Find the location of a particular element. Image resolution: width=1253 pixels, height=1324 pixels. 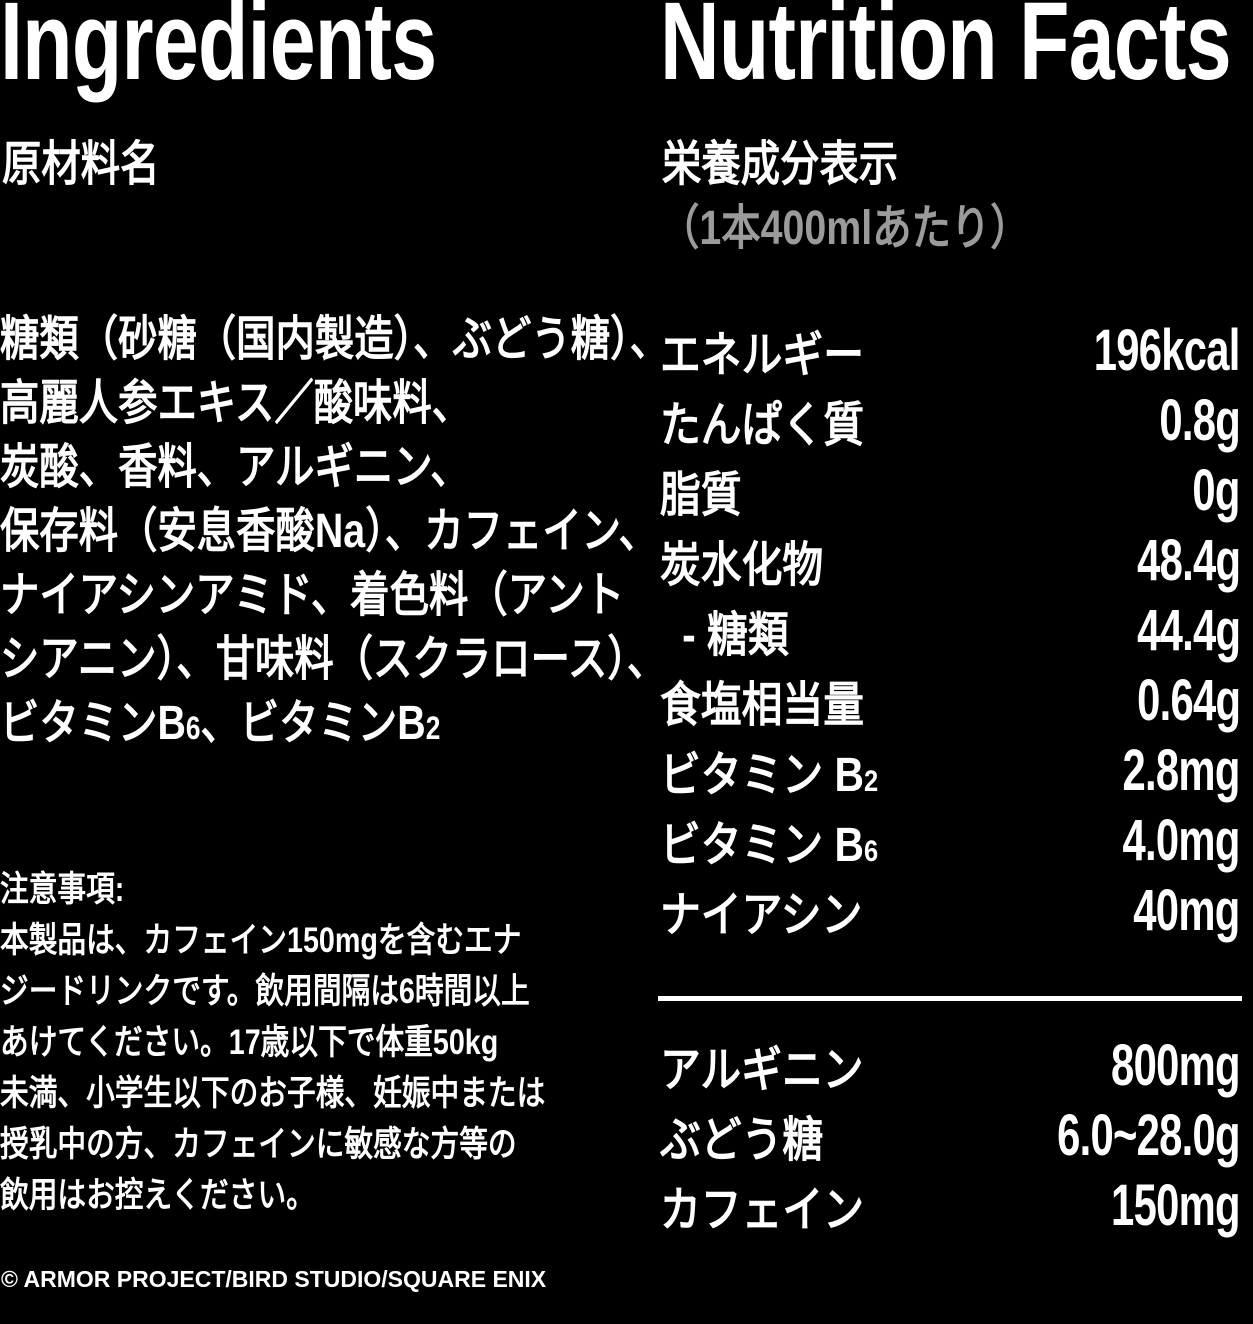

supplement-table: アルギニン 800mg ぶどう糖 6.0~28.0g カフェイン 150mg is located at coordinates (950, 1135).